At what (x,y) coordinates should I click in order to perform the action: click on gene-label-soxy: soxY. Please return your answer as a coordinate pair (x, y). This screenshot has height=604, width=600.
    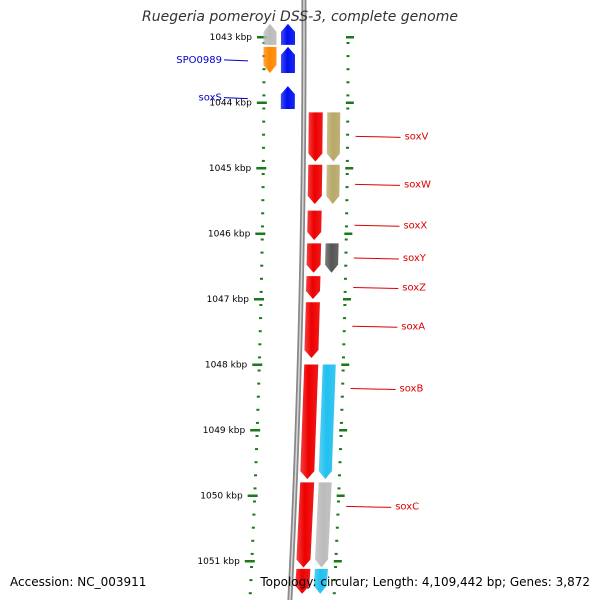
    Looking at the image, I should click on (415, 258).